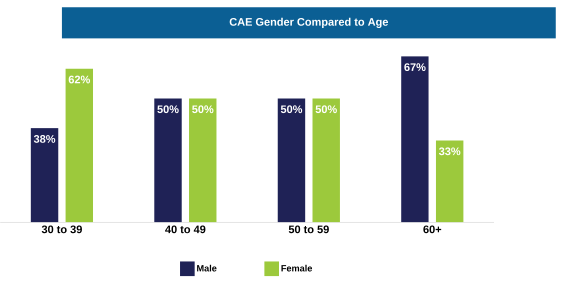  I want to click on x-tick-label: 60+, so click(432, 229).